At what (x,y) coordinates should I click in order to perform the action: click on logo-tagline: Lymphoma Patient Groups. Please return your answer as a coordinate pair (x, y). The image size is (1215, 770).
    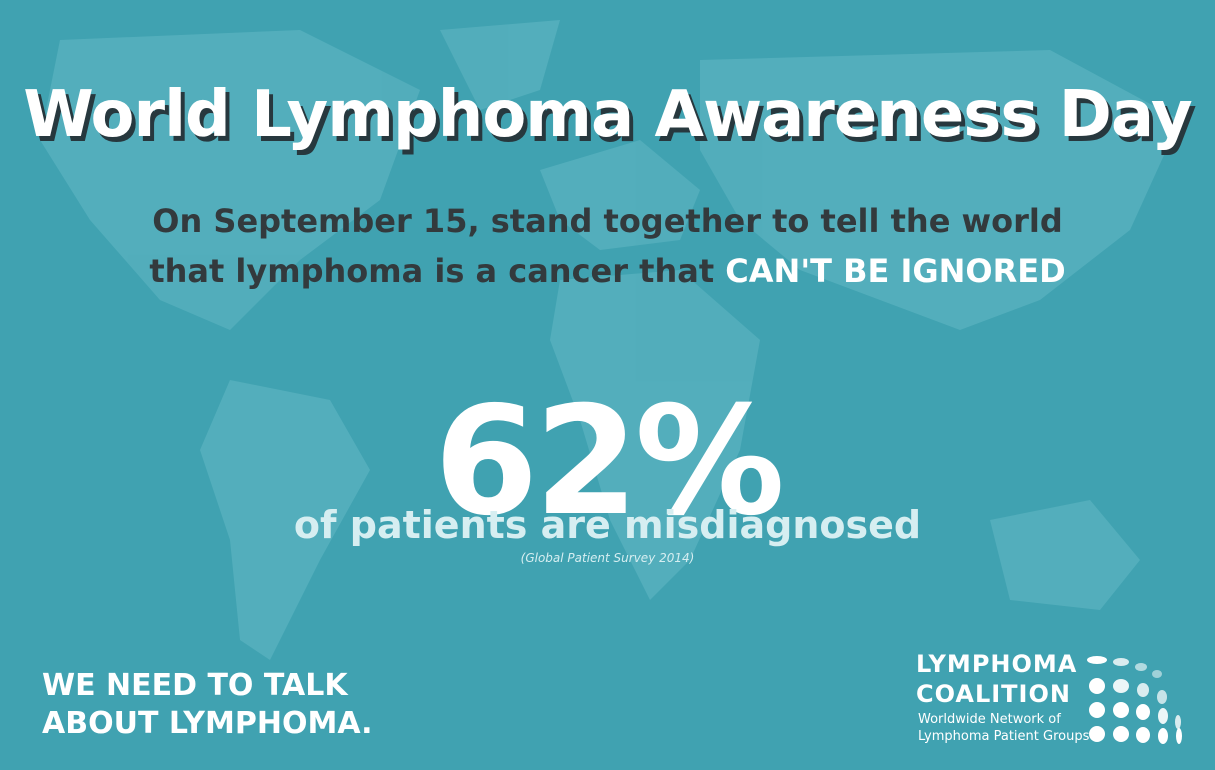
    Looking at the image, I should click on (1004, 736).